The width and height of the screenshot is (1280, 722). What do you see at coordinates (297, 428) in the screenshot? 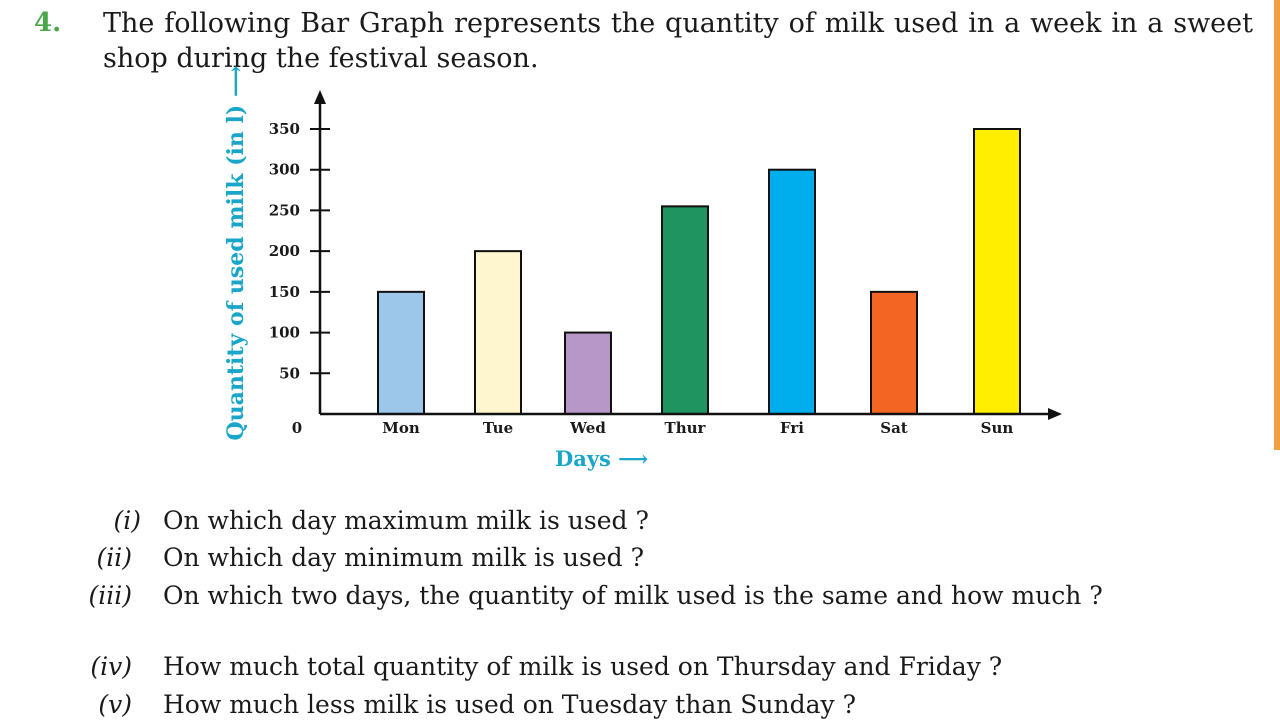
I see `origin-label: 0` at bounding box center [297, 428].